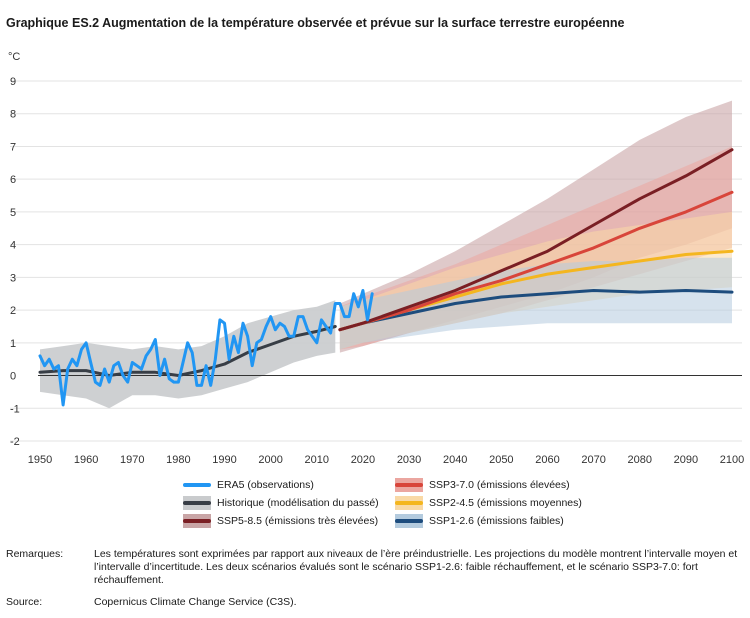 Image resolution: width=750 pixels, height=618 pixels. Describe the element at coordinates (14, 57) in the screenshot. I see `y-axis-unit: °C` at that location.